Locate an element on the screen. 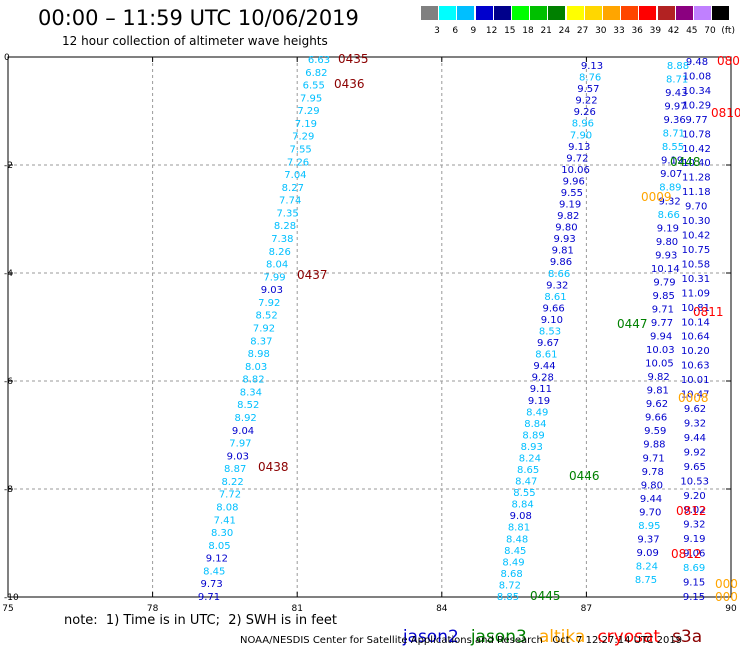  wave-height-value: 9.55 is located at coordinates (572, 193).